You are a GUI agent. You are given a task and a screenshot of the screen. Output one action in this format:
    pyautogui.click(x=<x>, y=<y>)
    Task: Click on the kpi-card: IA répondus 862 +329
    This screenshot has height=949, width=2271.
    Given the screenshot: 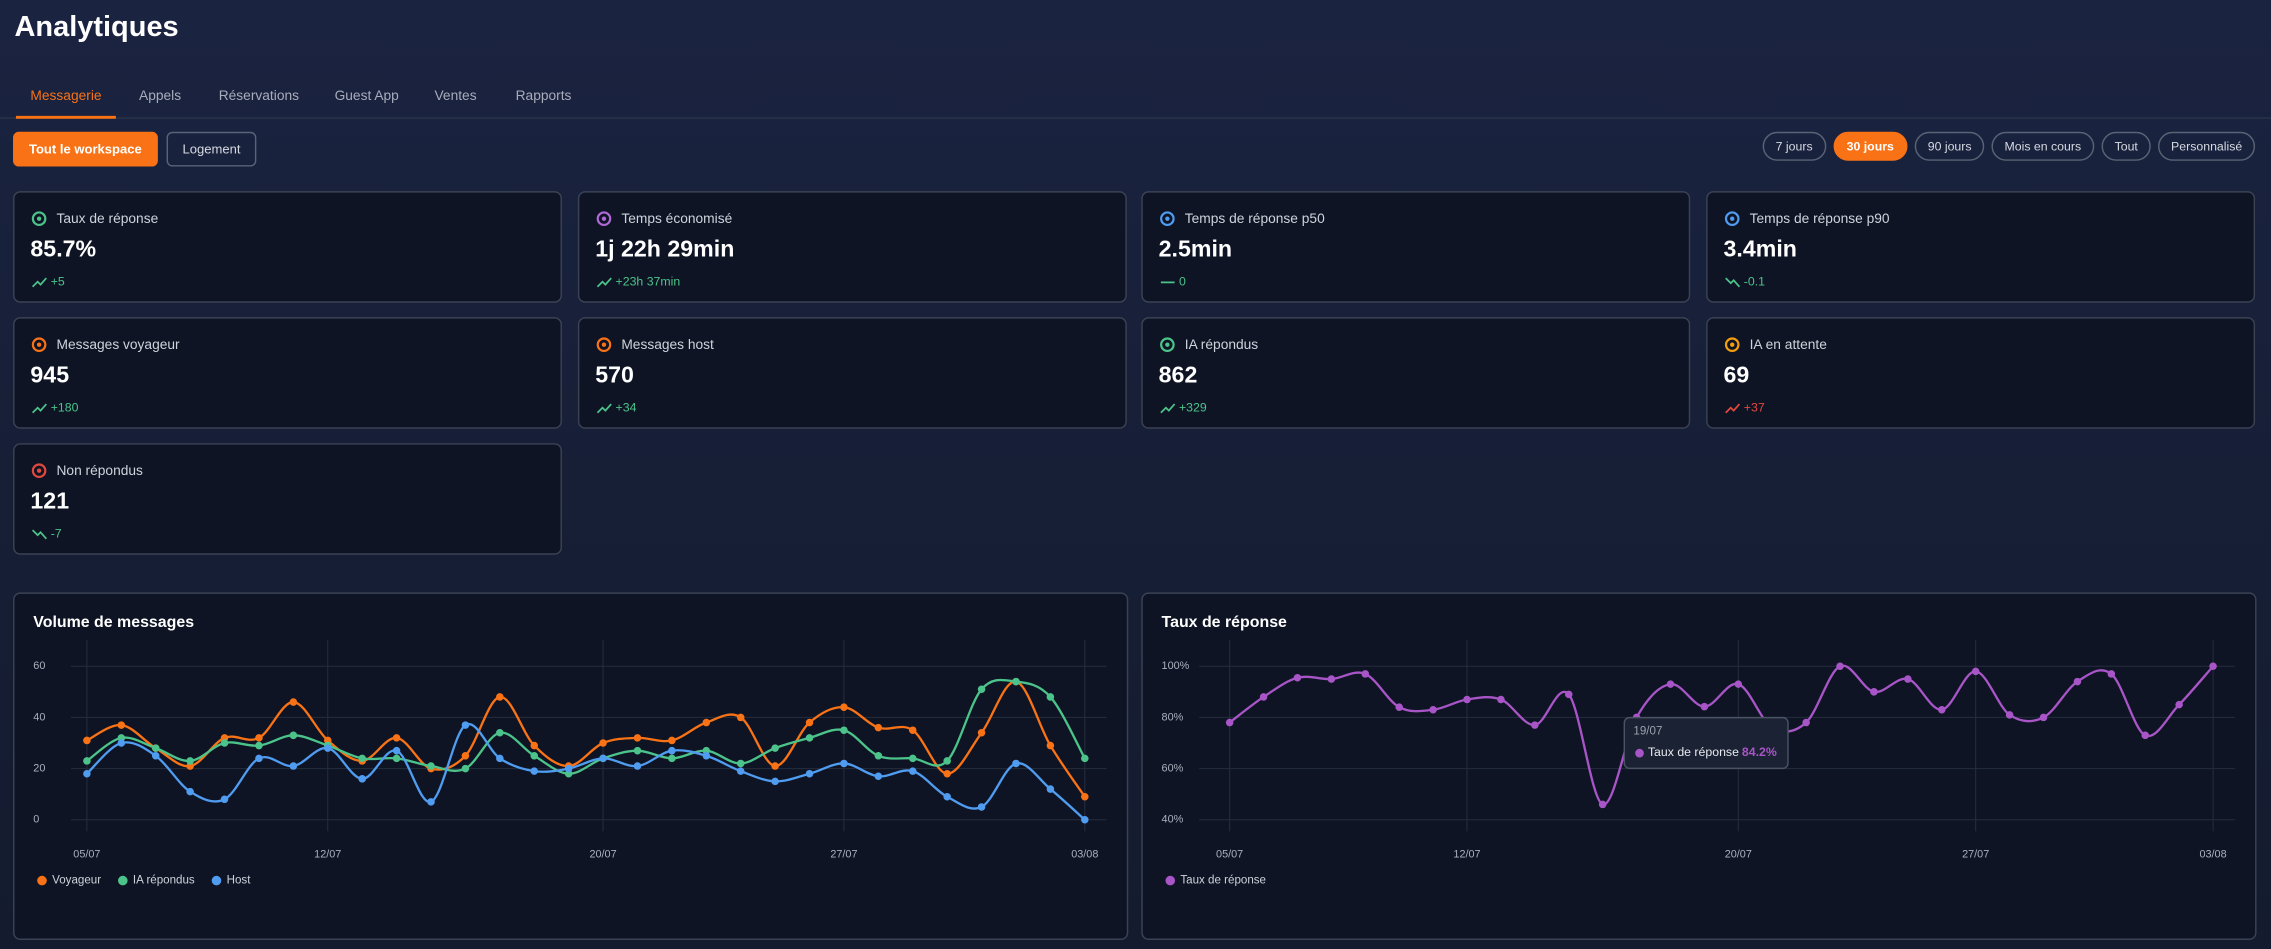 What is the action you would take?
    pyautogui.click(x=1416, y=373)
    